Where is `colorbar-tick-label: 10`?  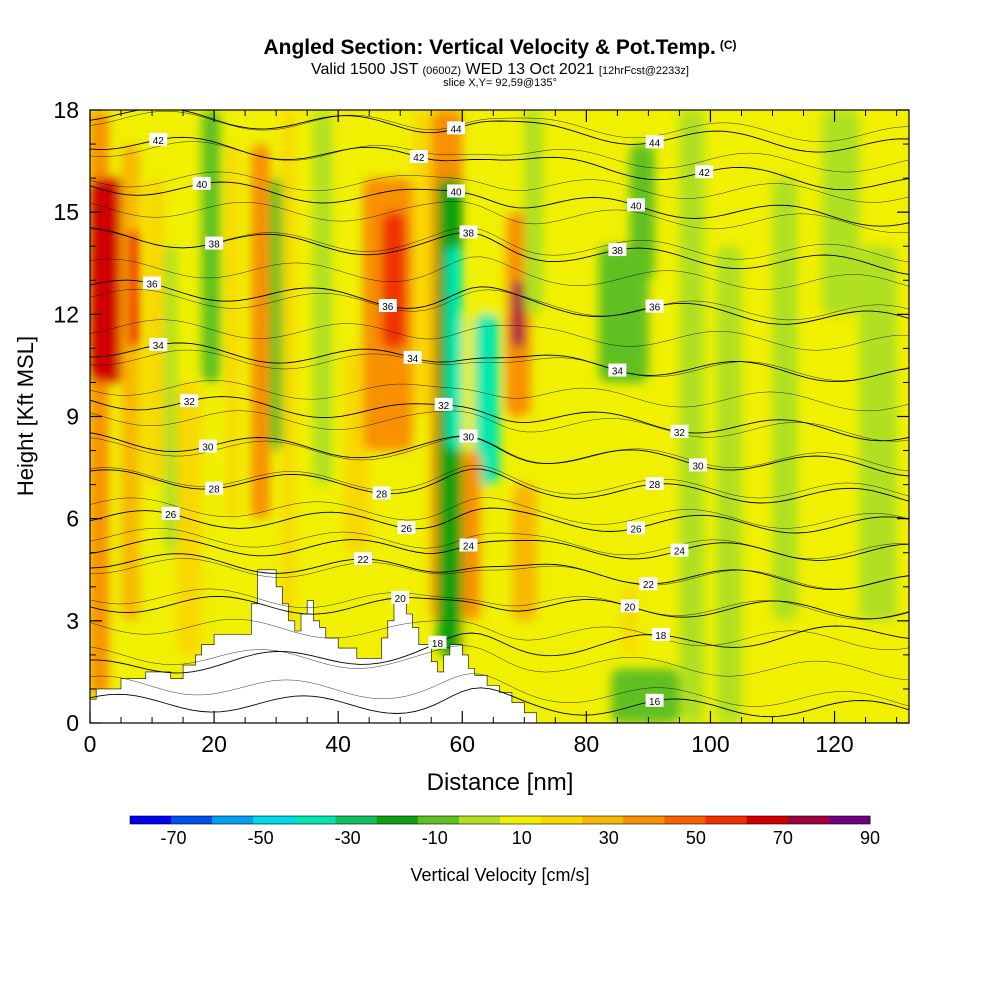
colorbar-tick-label: 10 is located at coordinates (522, 838).